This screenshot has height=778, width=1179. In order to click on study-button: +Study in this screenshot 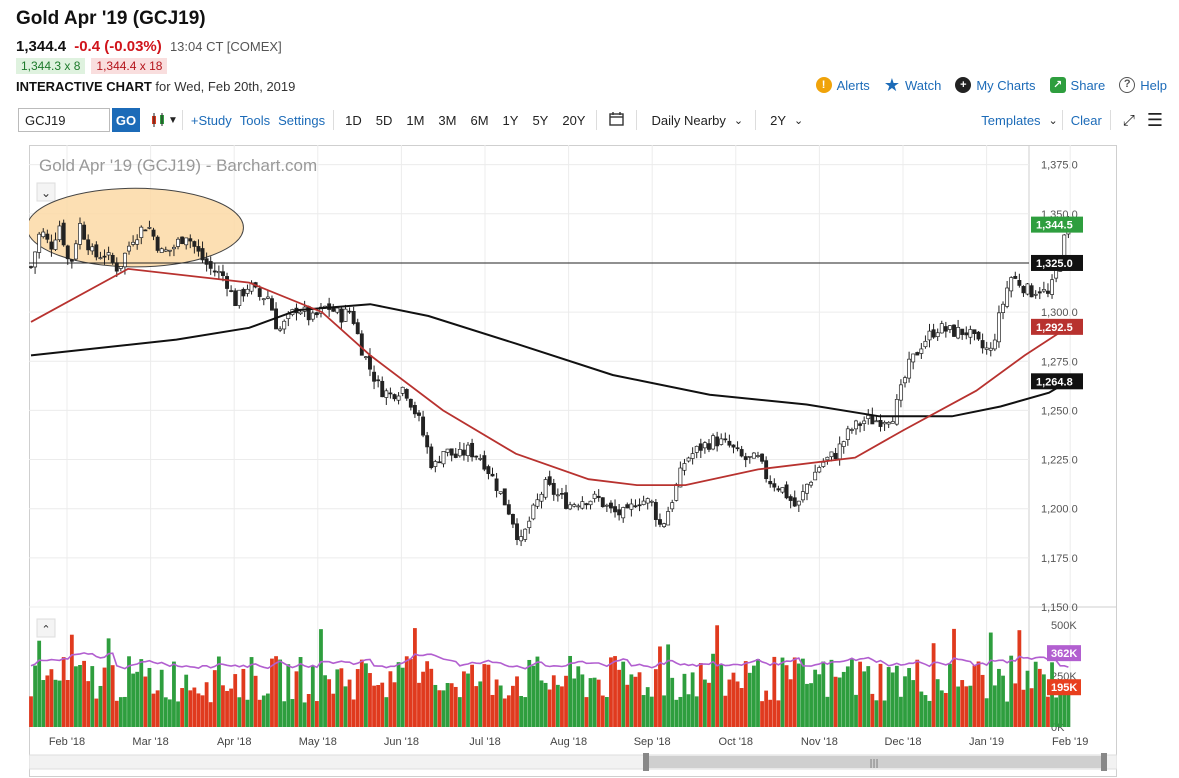, I will do `click(211, 120)`.